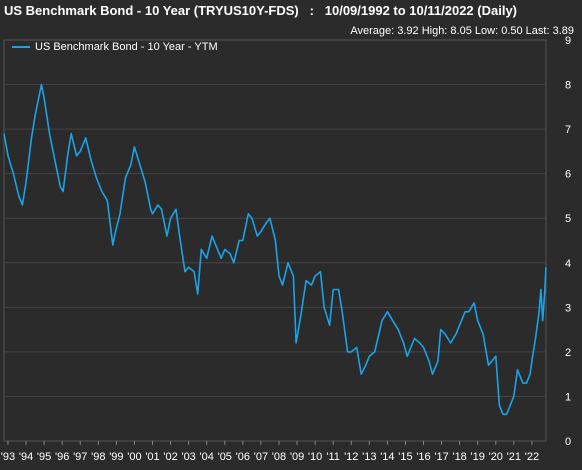 The height and width of the screenshot is (470, 582). What do you see at coordinates (170, 457) in the screenshot?
I see `x-tick-label: '02` at bounding box center [170, 457].